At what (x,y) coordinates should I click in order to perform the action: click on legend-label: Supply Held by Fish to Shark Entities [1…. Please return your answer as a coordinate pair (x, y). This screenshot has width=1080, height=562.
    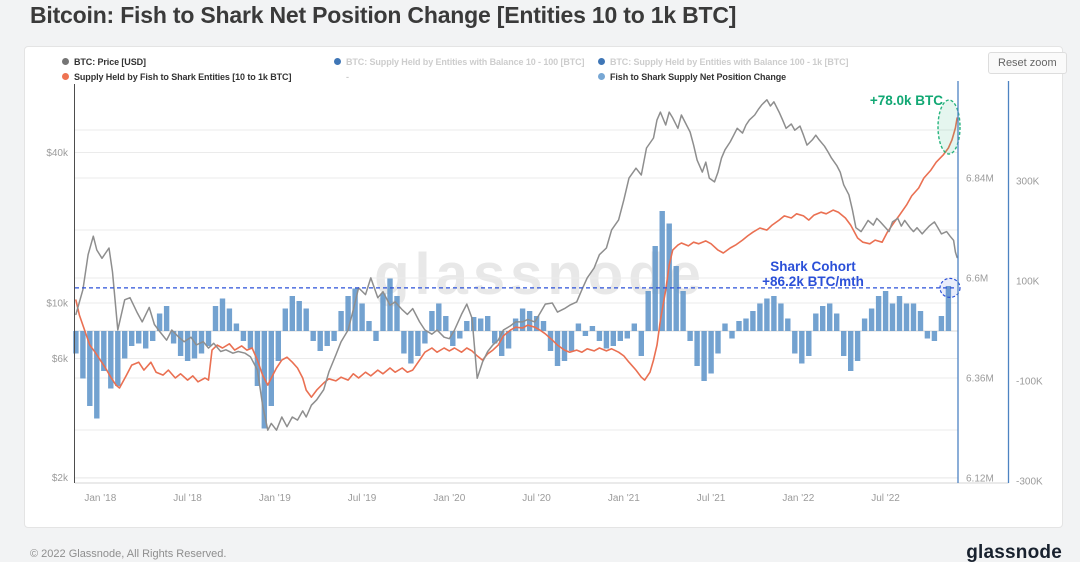
    Looking at the image, I should click on (183, 76).